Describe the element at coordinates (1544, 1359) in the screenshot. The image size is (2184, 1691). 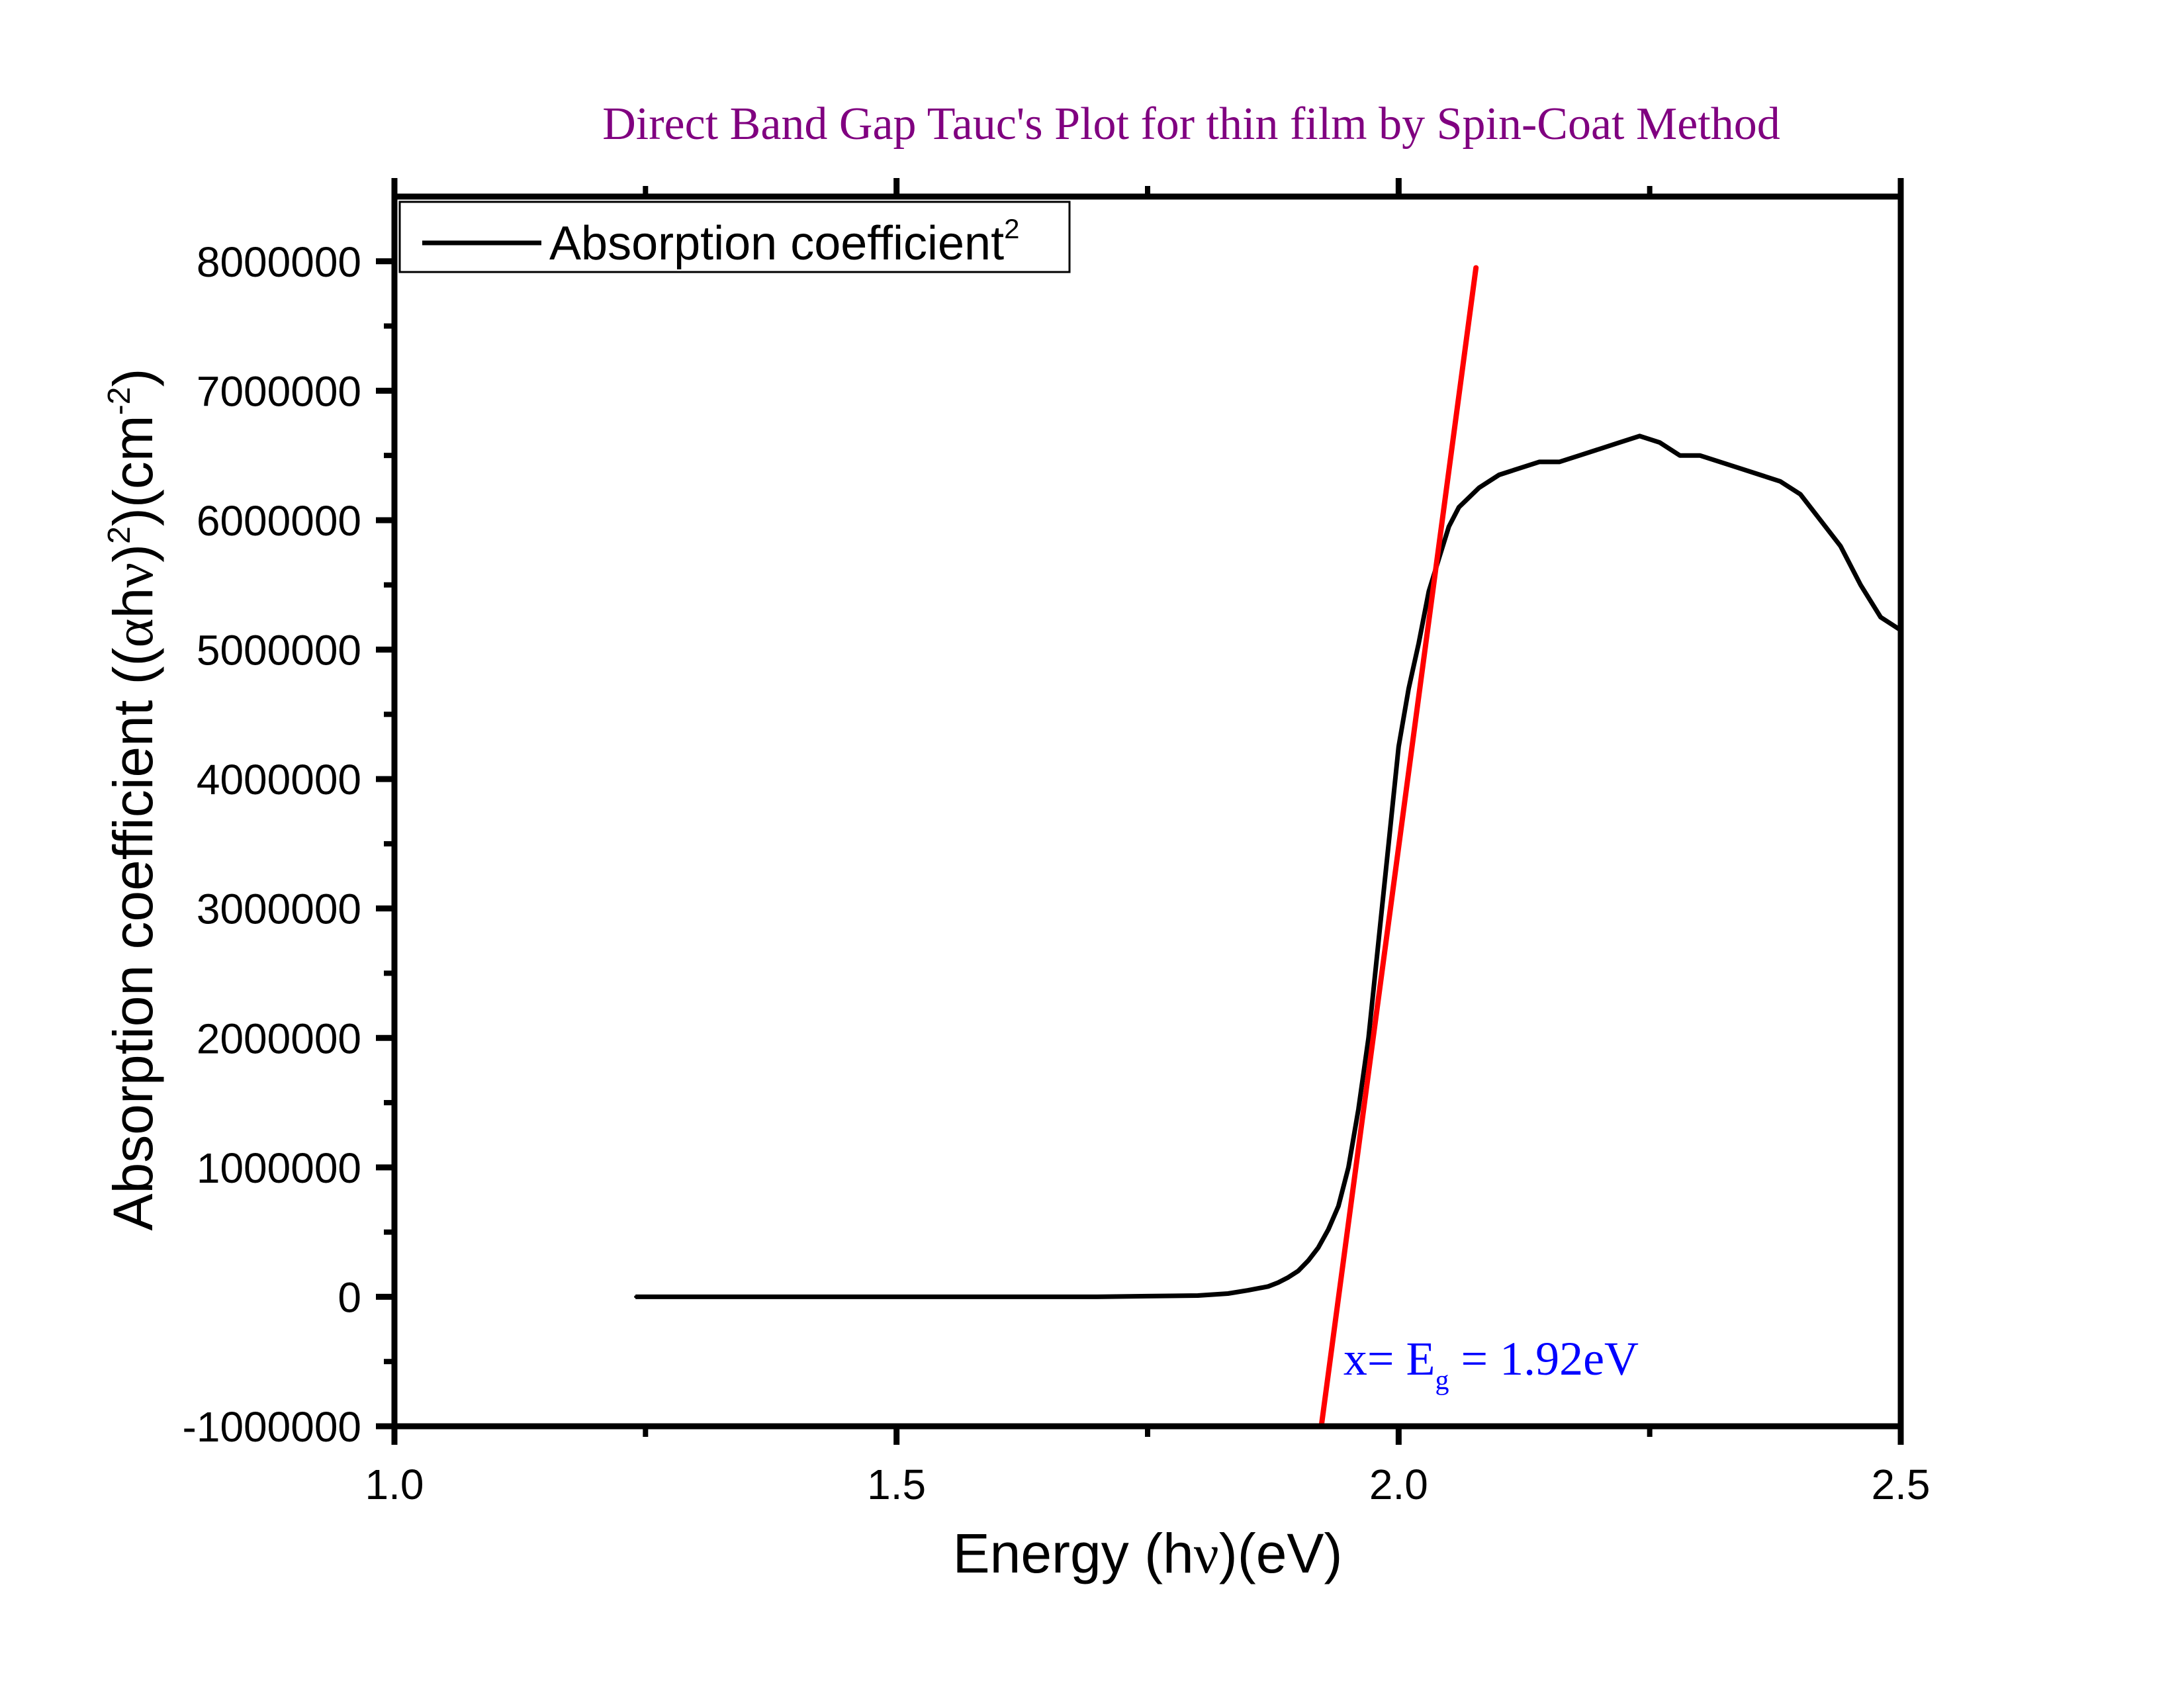
I see `annotation-text-post: = 1.92eV` at that location.